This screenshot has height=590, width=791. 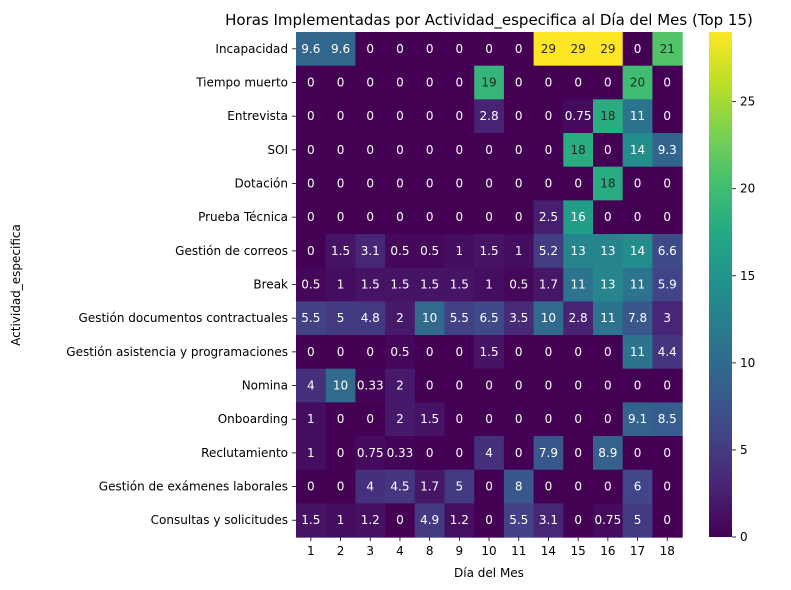 I want to click on x-tick-label: 4, so click(x=400, y=551).